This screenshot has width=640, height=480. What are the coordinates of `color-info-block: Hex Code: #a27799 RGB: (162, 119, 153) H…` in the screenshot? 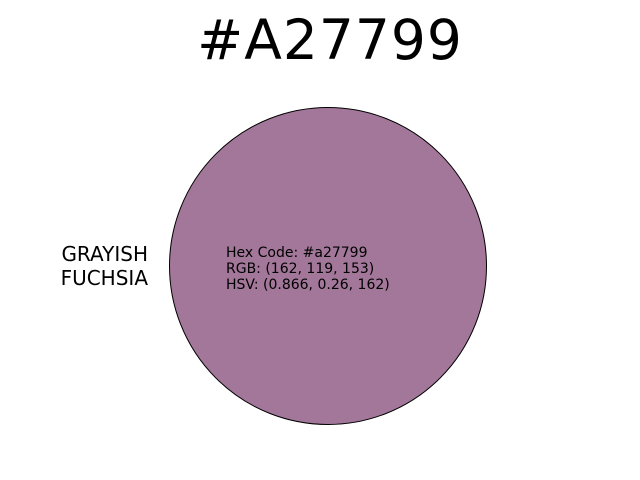 It's located at (308, 269).